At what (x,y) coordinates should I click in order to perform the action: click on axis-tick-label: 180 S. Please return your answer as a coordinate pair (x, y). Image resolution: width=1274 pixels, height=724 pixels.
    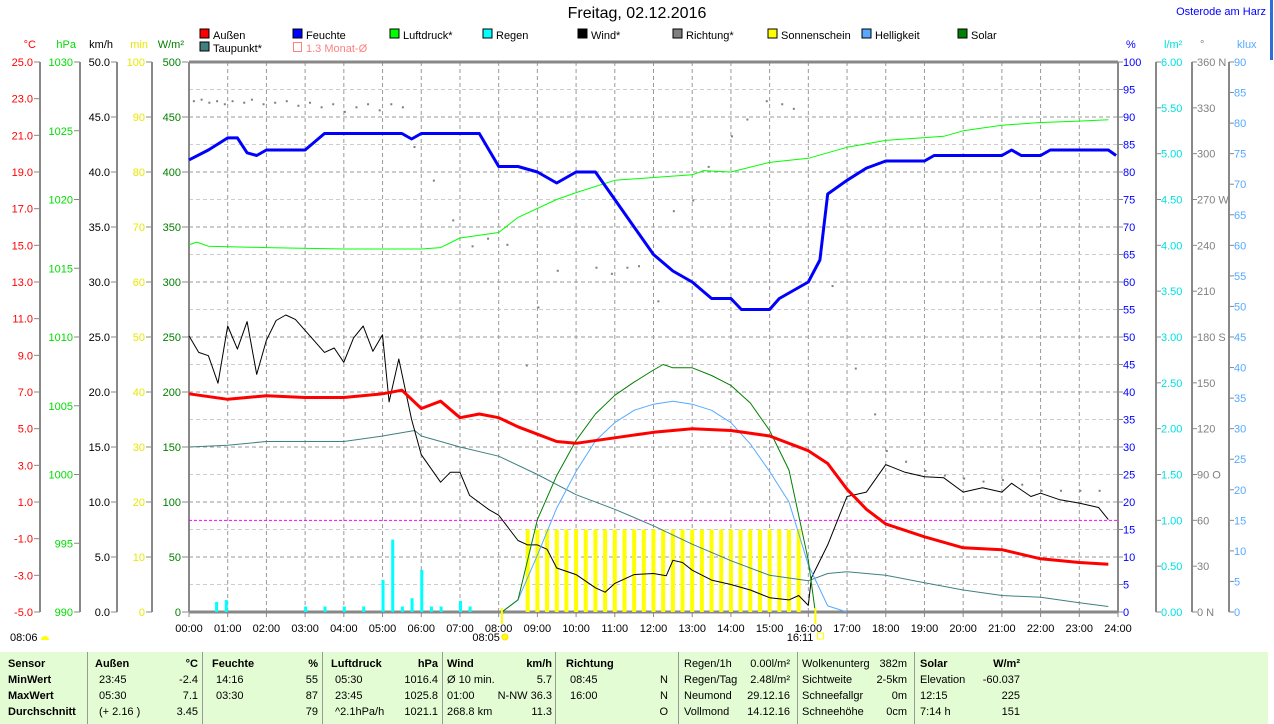
    Looking at the image, I should click on (1211, 338).